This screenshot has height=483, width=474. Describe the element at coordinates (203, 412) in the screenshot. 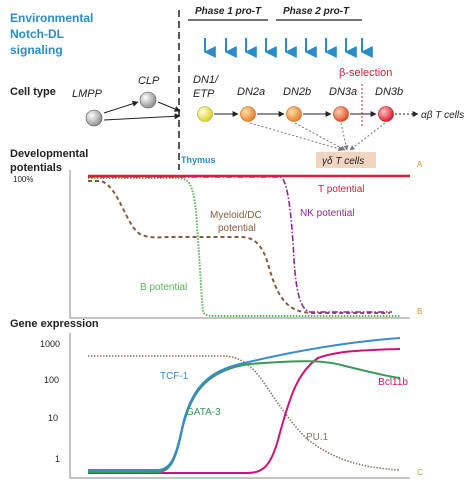

I see `gata3-label: GATA-3` at that location.